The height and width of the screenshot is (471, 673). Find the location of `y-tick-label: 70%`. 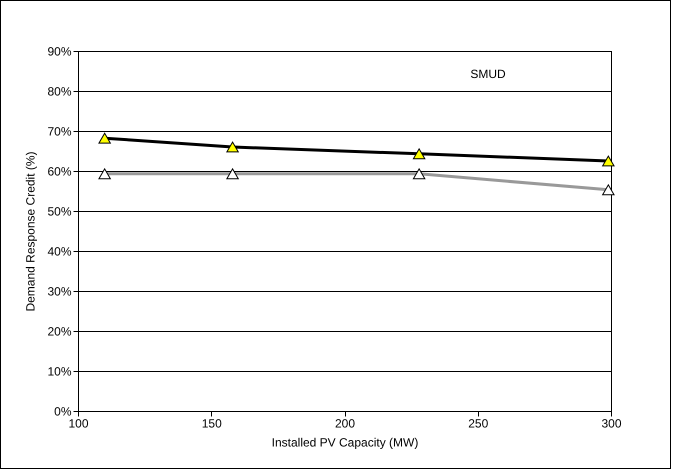

y-tick-label: 70% is located at coordinates (59, 131).